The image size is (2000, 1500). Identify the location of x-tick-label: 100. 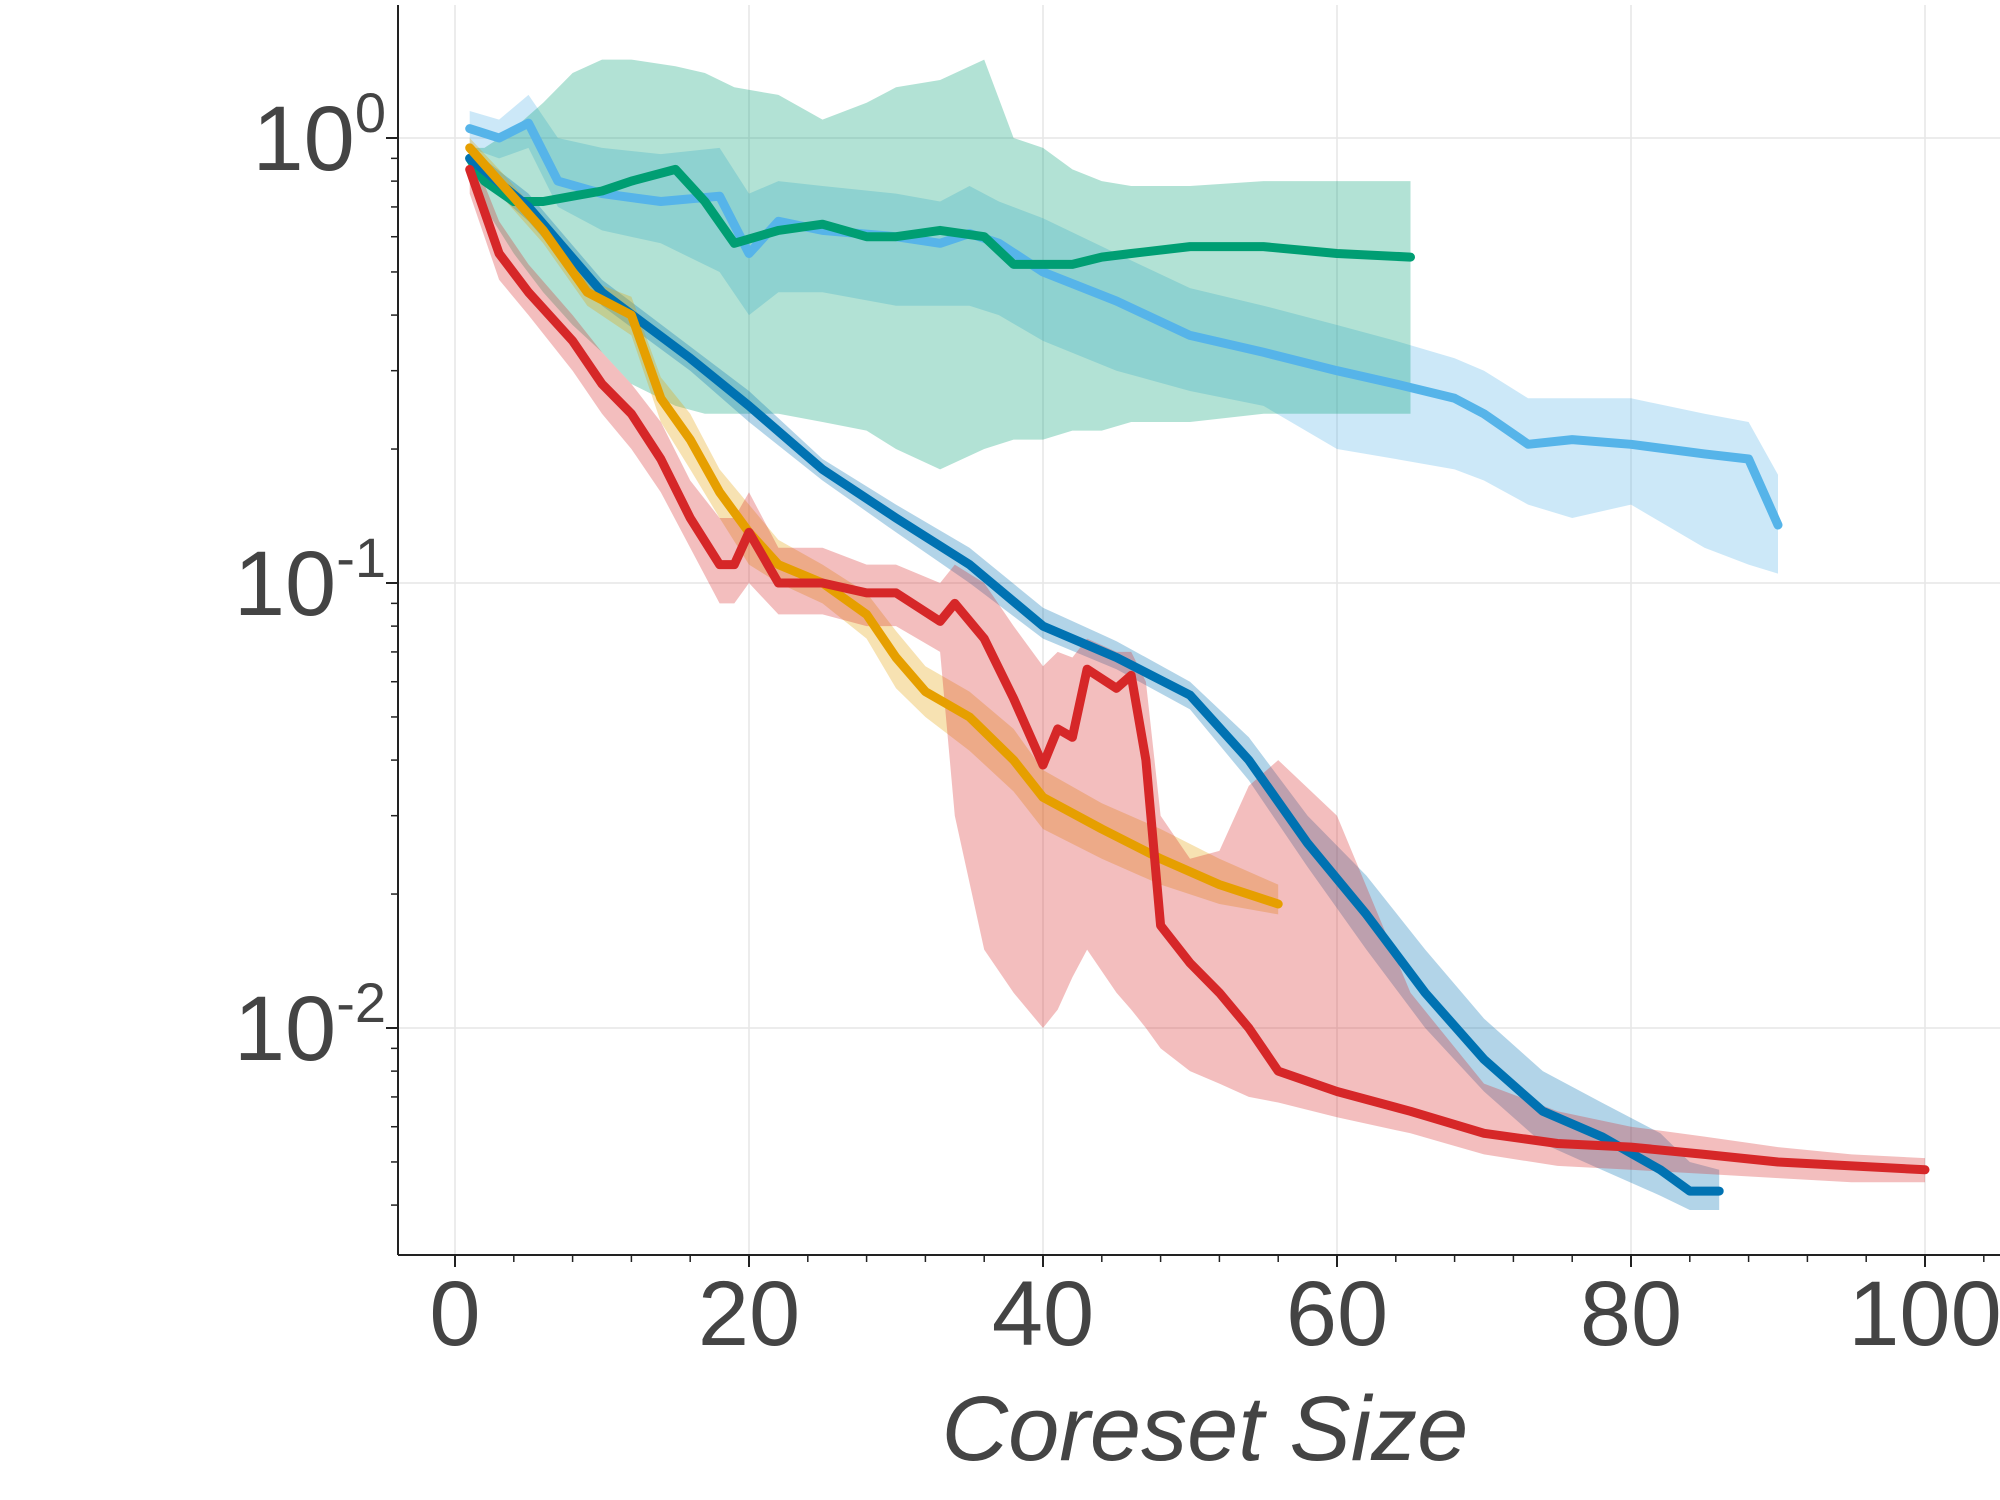
(1924, 1314).